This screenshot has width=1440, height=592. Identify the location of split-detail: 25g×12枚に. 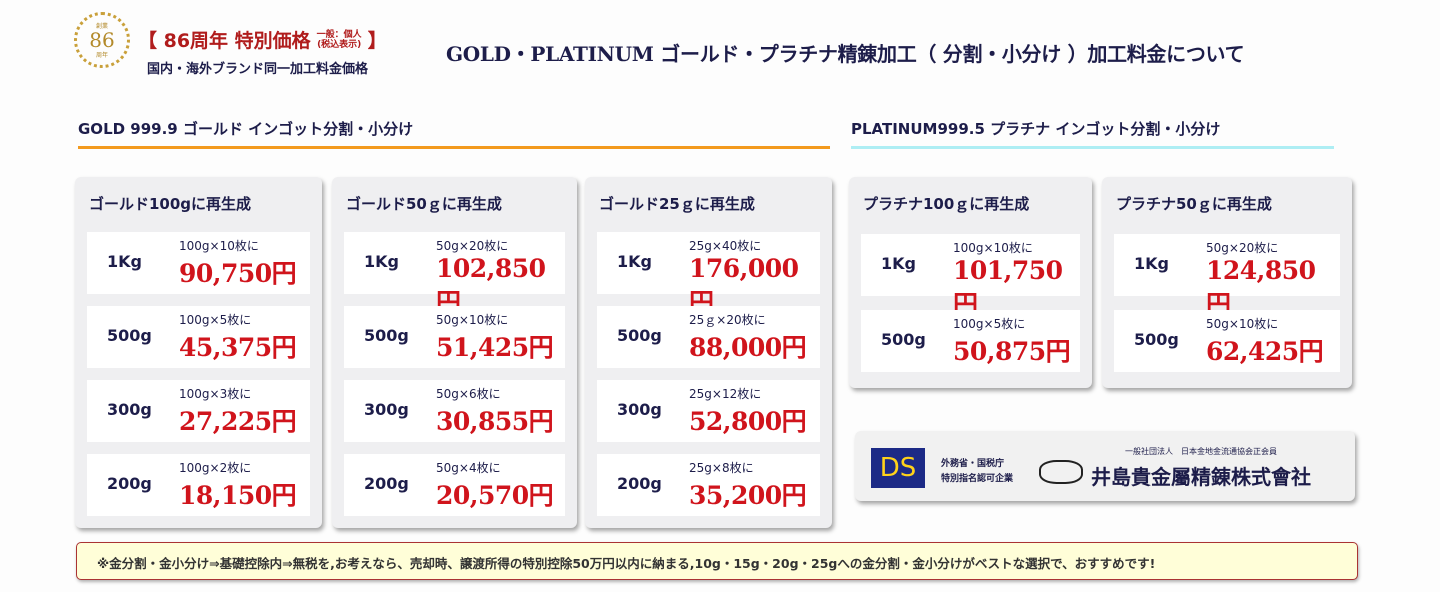
(725, 394).